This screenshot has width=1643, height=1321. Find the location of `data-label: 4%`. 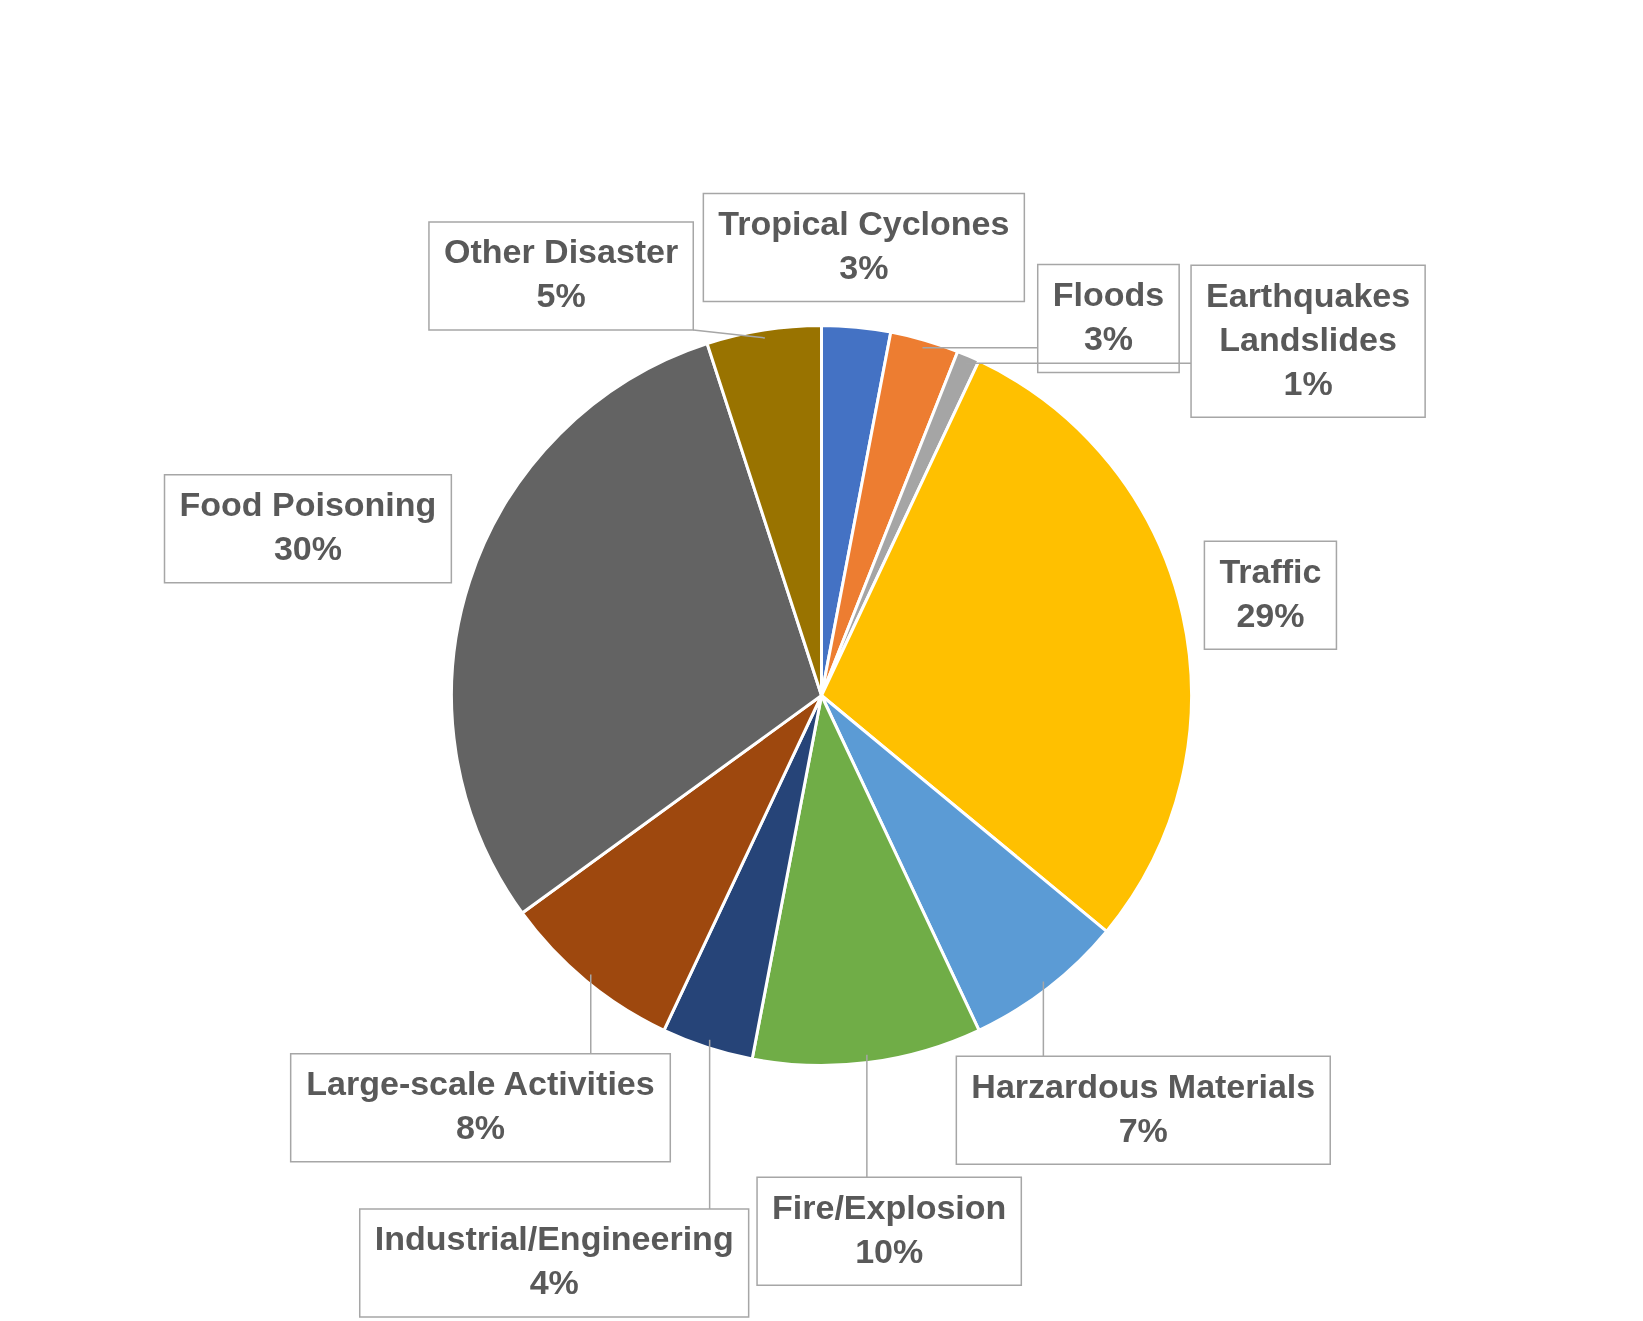

data-label: 4% is located at coordinates (554, 1282).